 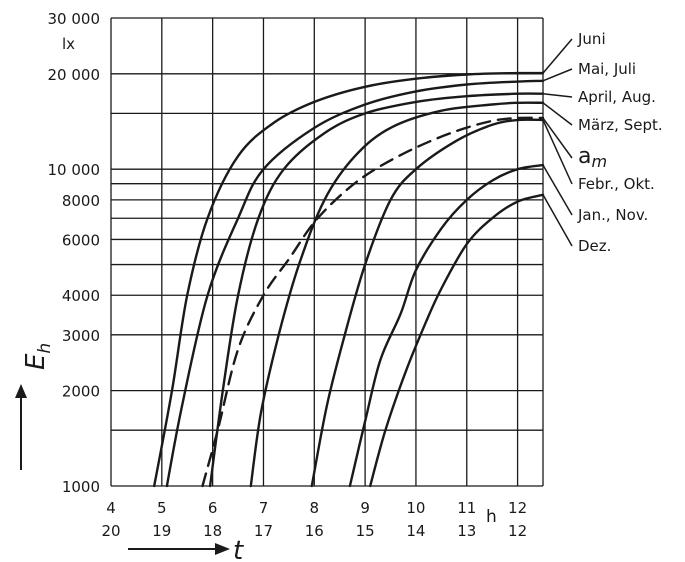 I want to click on svg-text: Eh, so click(x=38, y=356).